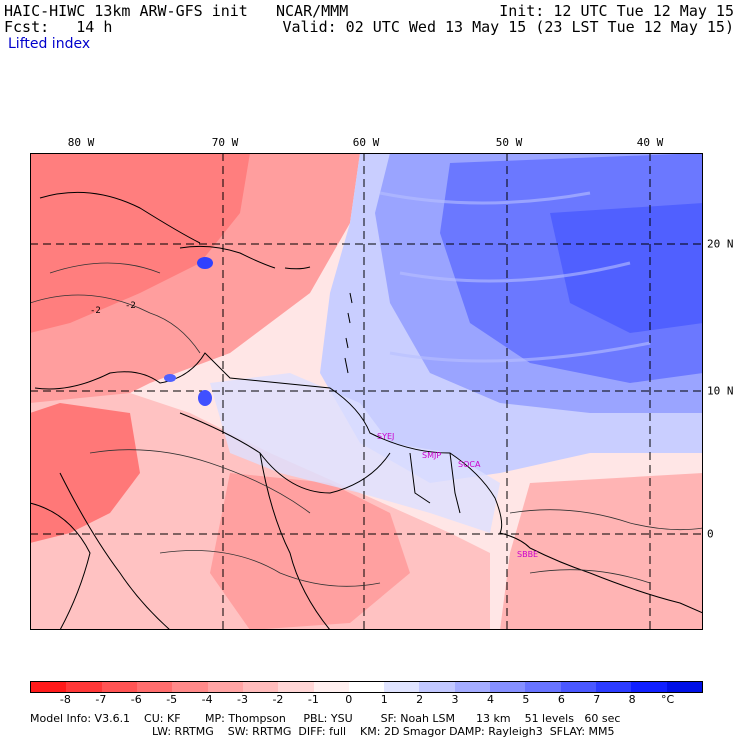 The width and height of the screenshot is (740, 740). I want to click on colorbar, so click(366, 687).